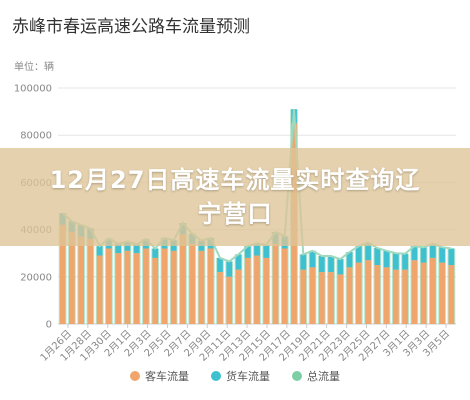  I want to click on chart-legend: 客车流量 货车流量 总流量, so click(235, 376).